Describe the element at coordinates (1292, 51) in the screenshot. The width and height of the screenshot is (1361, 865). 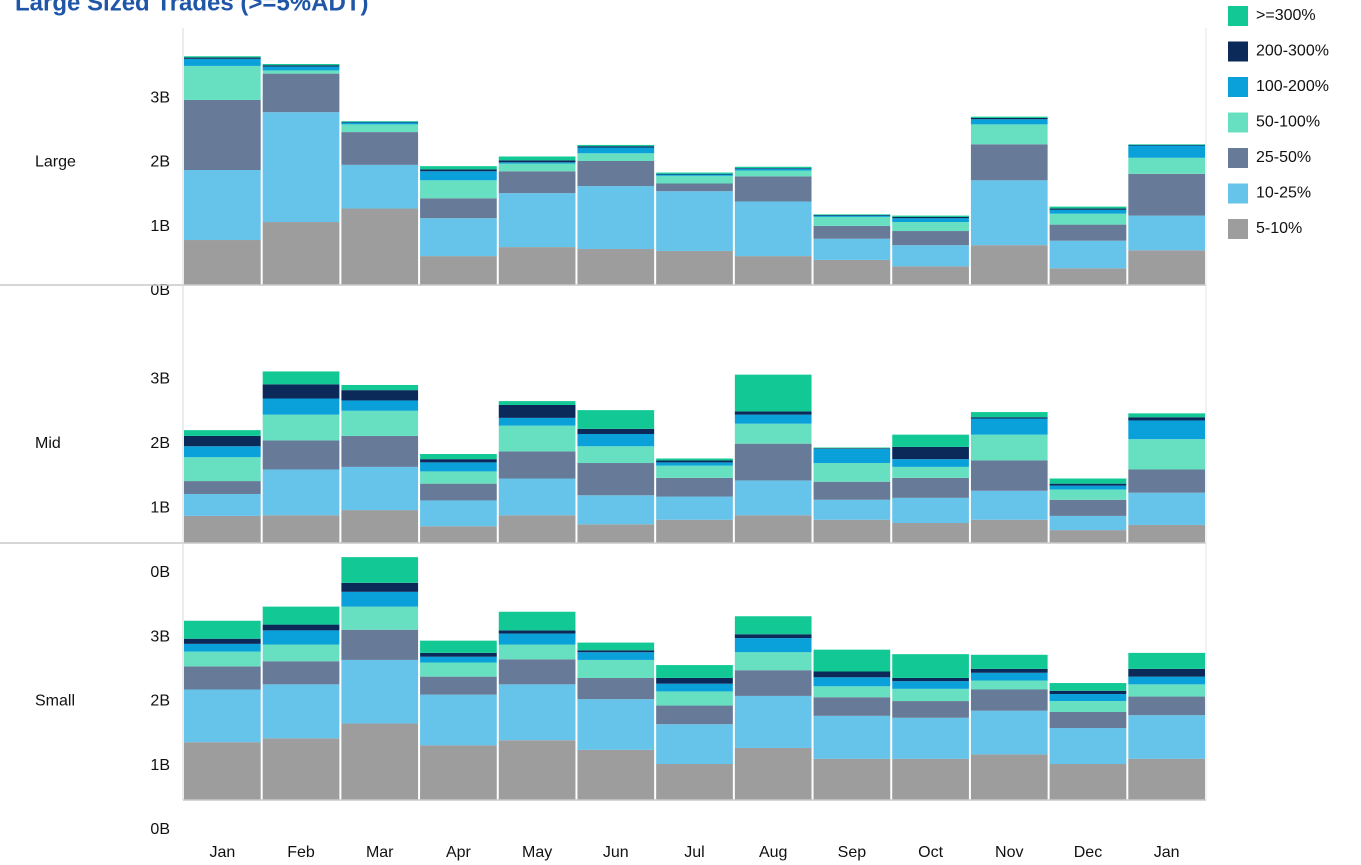
I see `legend-label: 200-300%` at that location.